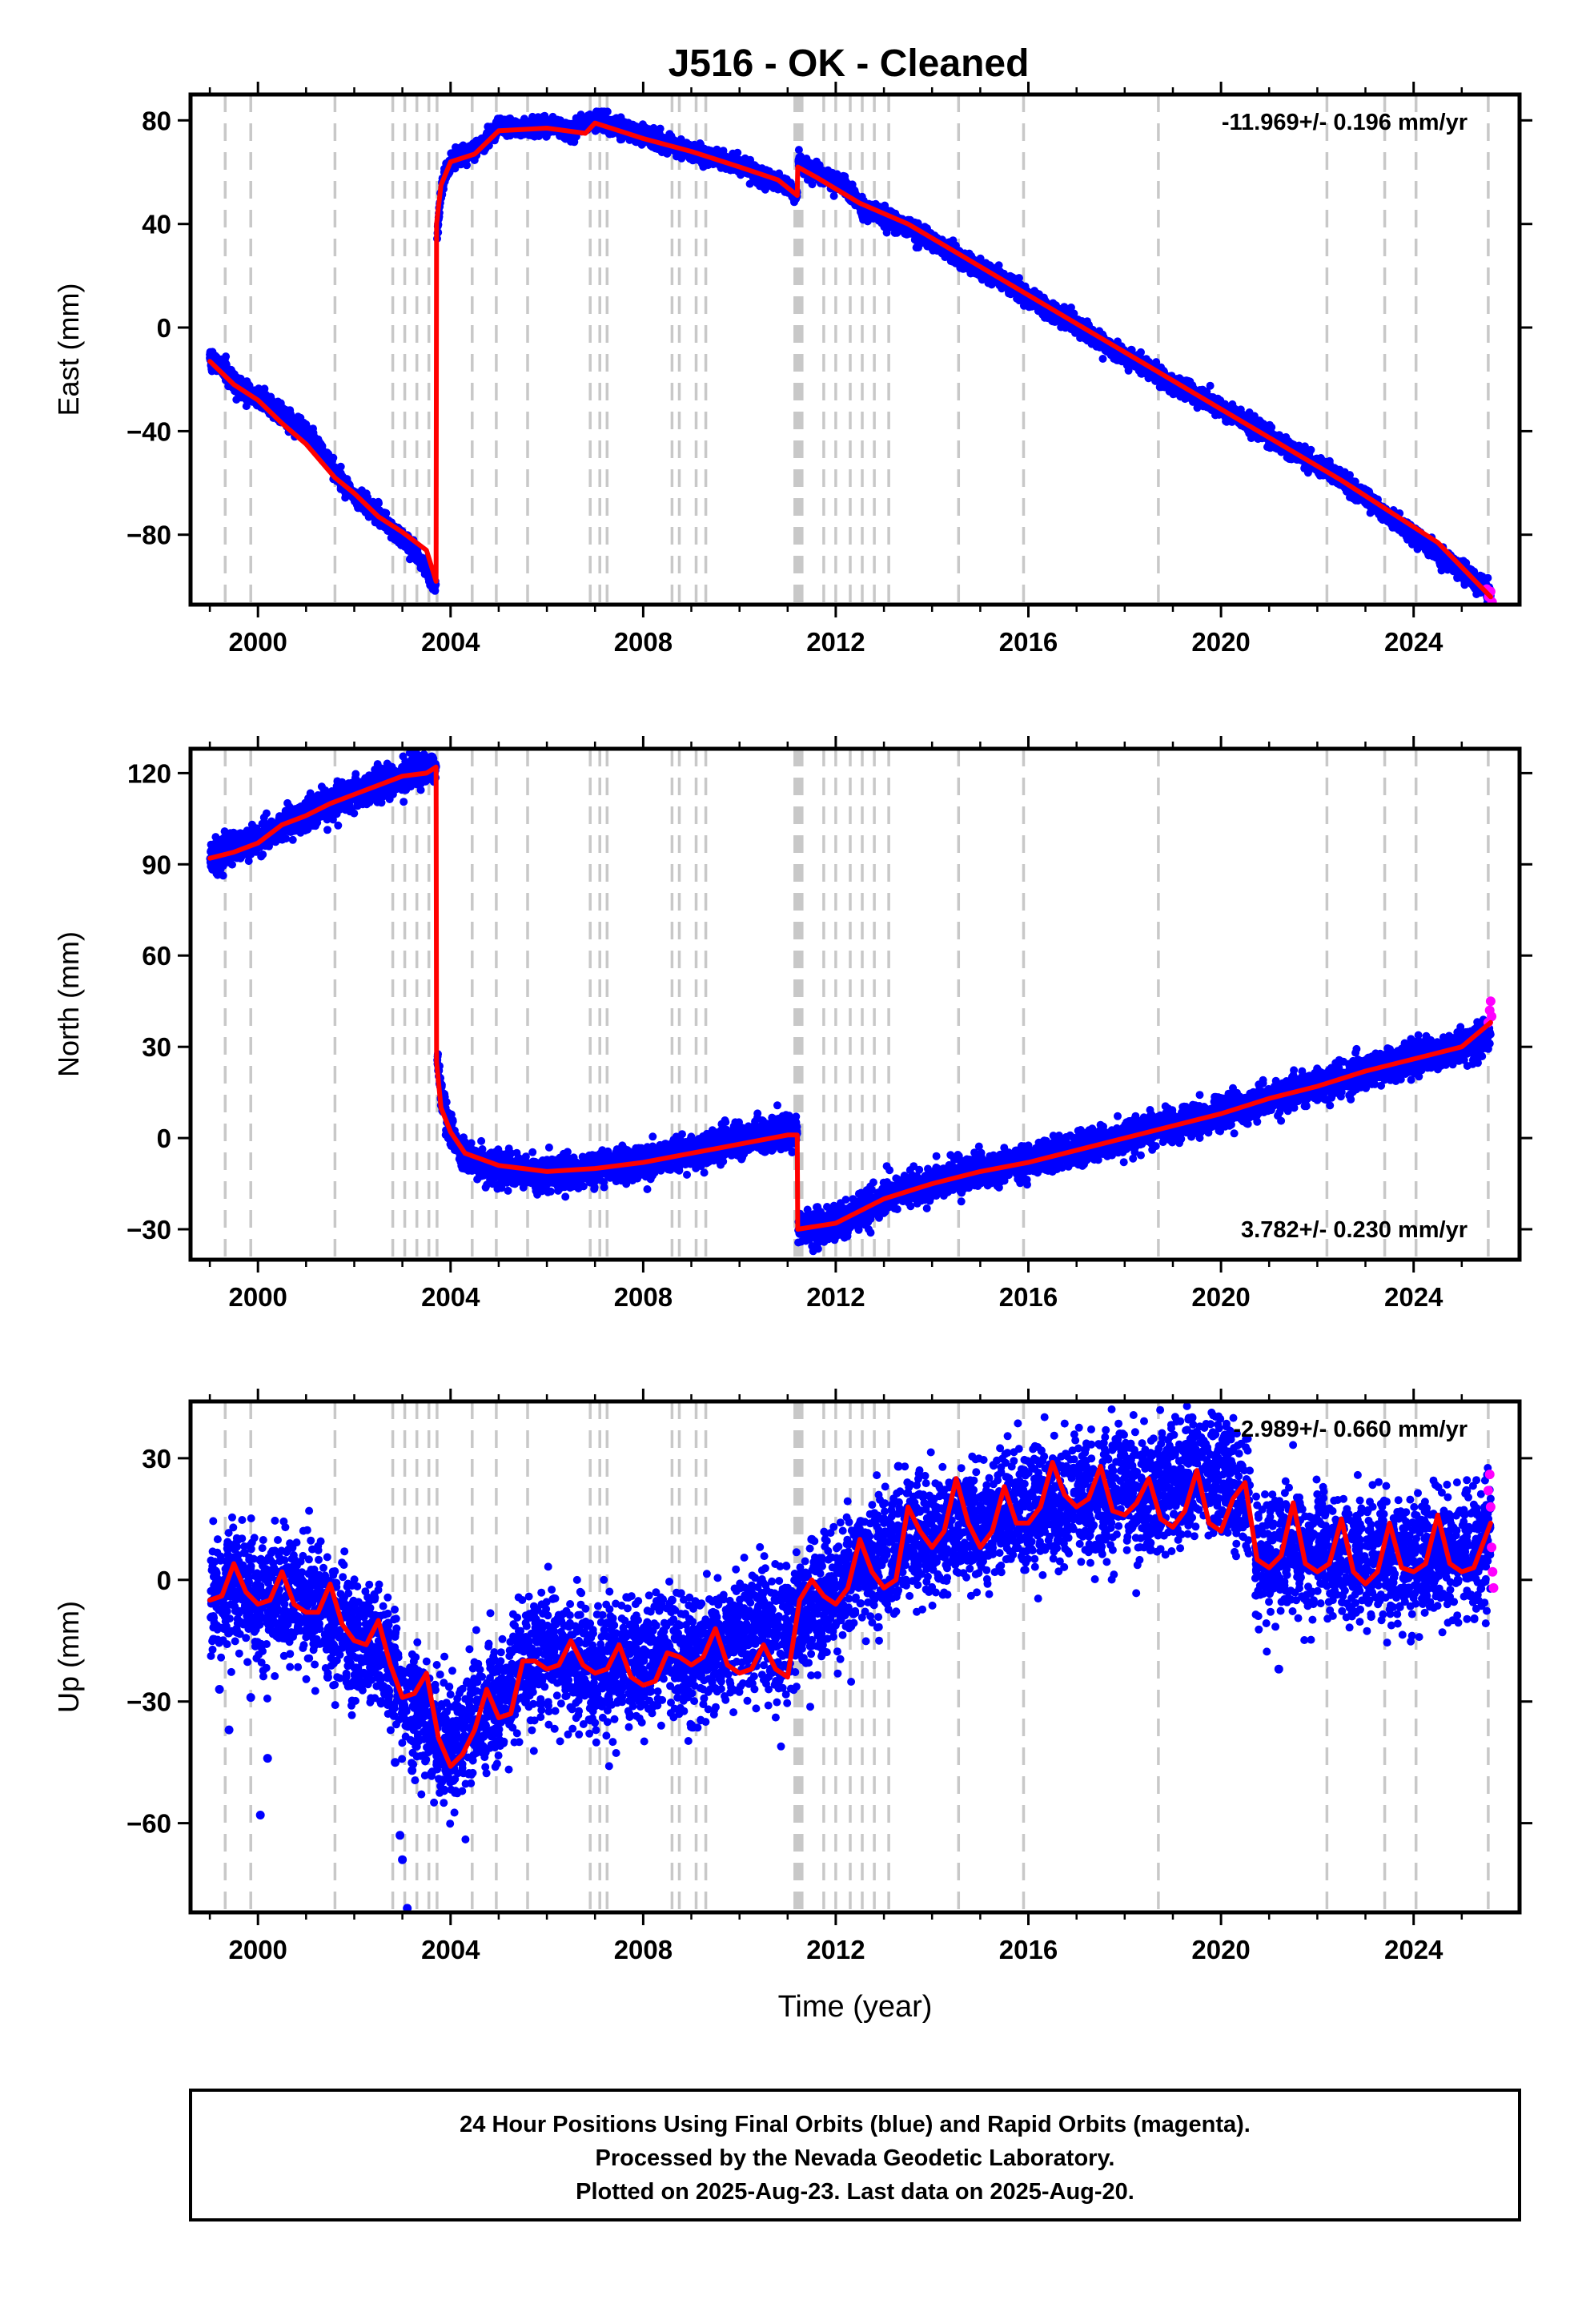 This screenshot has width=1582, height=2324. What do you see at coordinates (849, 63) in the screenshot?
I see `figure-title: J516 - OK - Cleaned` at bounding box center [849, 63].